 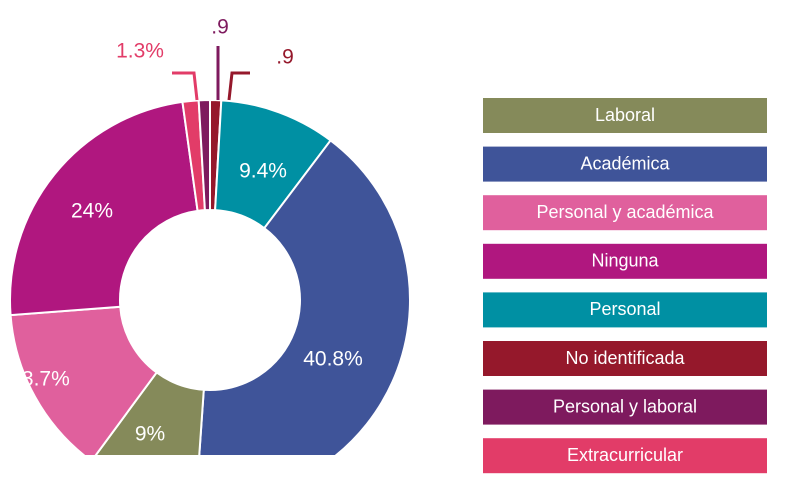 I want to click on data-label: 9.4%, so click(x=263, y=171).